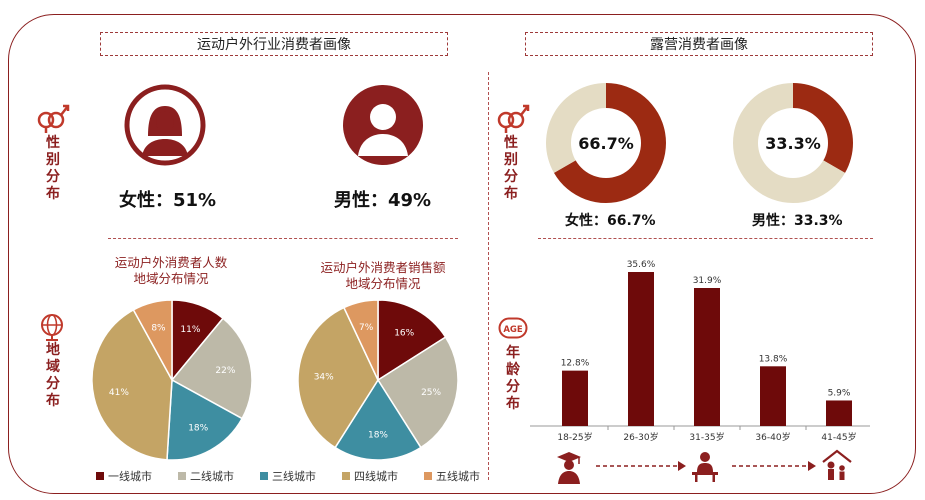  Describe the element at coordinates (640, 437) in the screenshot. I see `bar-category-label-2: 26-30岁` at that location.